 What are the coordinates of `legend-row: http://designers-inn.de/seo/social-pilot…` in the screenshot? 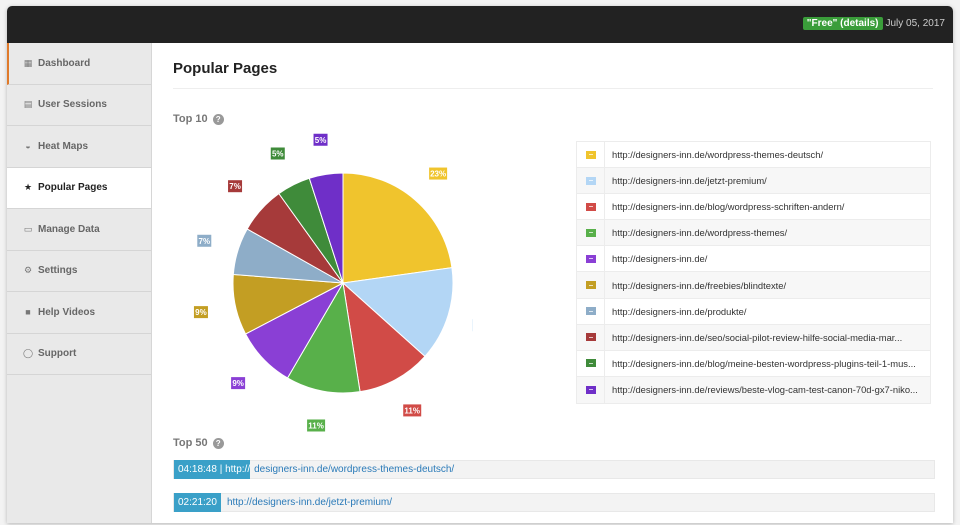 It's located at (753, 337).